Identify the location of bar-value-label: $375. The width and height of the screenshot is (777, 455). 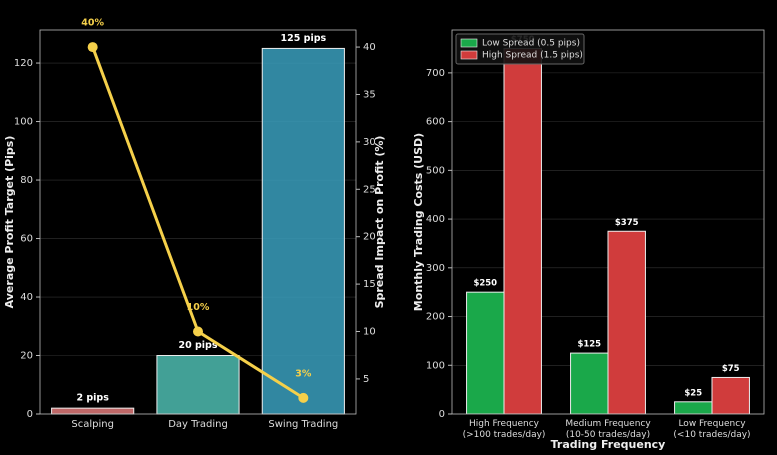
(627, 223).